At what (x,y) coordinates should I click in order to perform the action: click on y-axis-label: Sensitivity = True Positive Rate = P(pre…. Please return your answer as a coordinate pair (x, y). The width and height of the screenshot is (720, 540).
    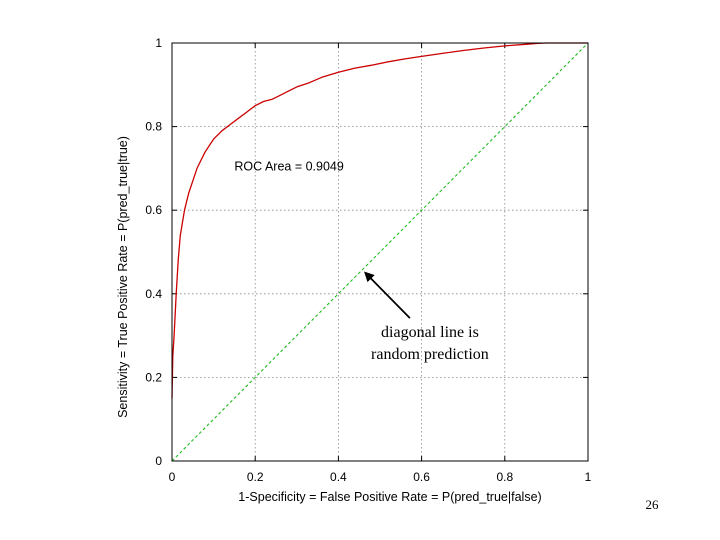
    Looking at the image, I should click on (123, 277).